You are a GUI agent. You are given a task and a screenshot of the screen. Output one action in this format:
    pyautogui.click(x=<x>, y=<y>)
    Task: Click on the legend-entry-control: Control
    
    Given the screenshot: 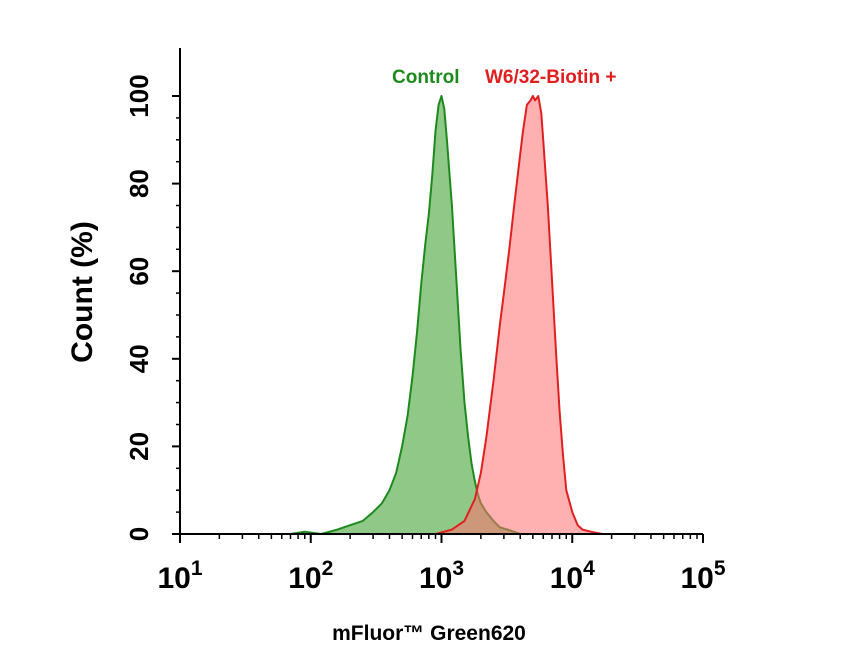 What is the action you would take?
    pyautogui.click(x=426, y=77)
    